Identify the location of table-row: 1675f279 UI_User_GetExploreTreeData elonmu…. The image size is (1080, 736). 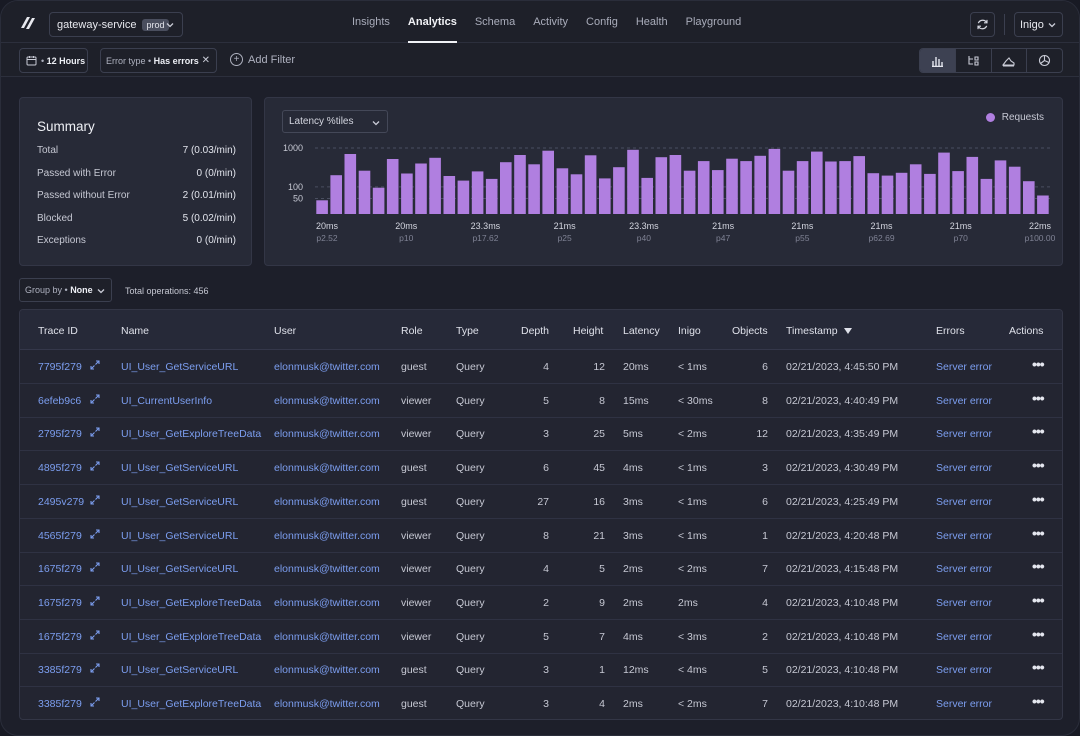
(541, 603).